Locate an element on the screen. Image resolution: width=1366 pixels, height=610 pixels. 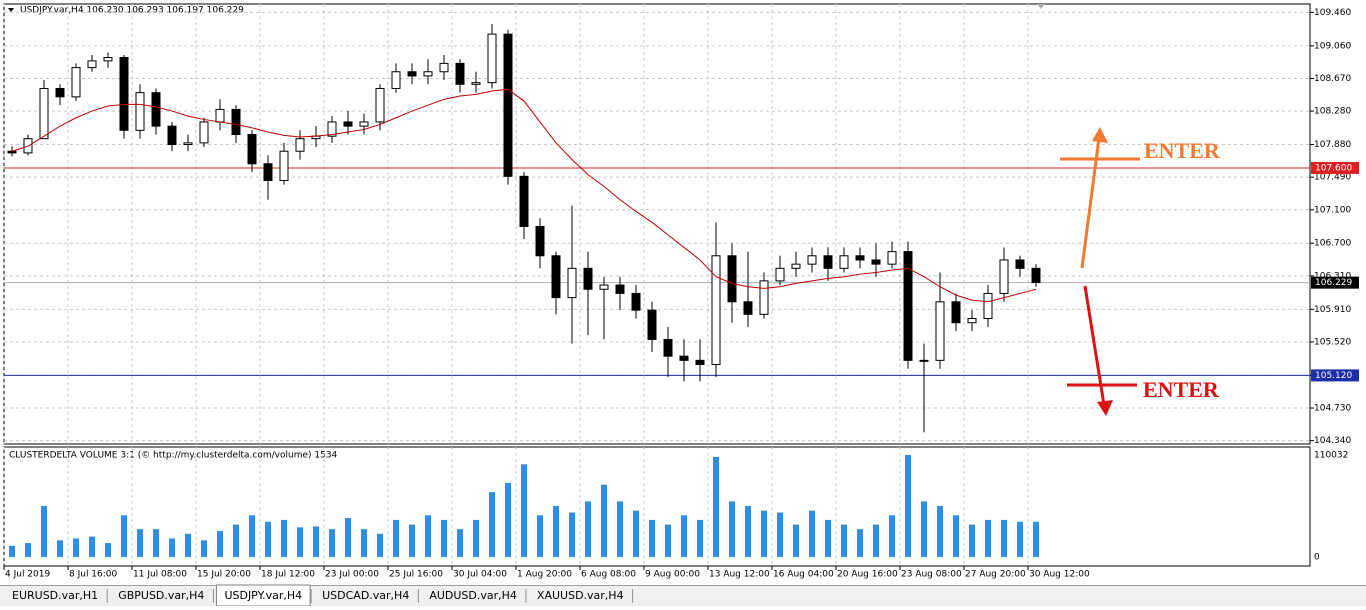
price-label: 107.600 is located at coordinates (1333, 168).